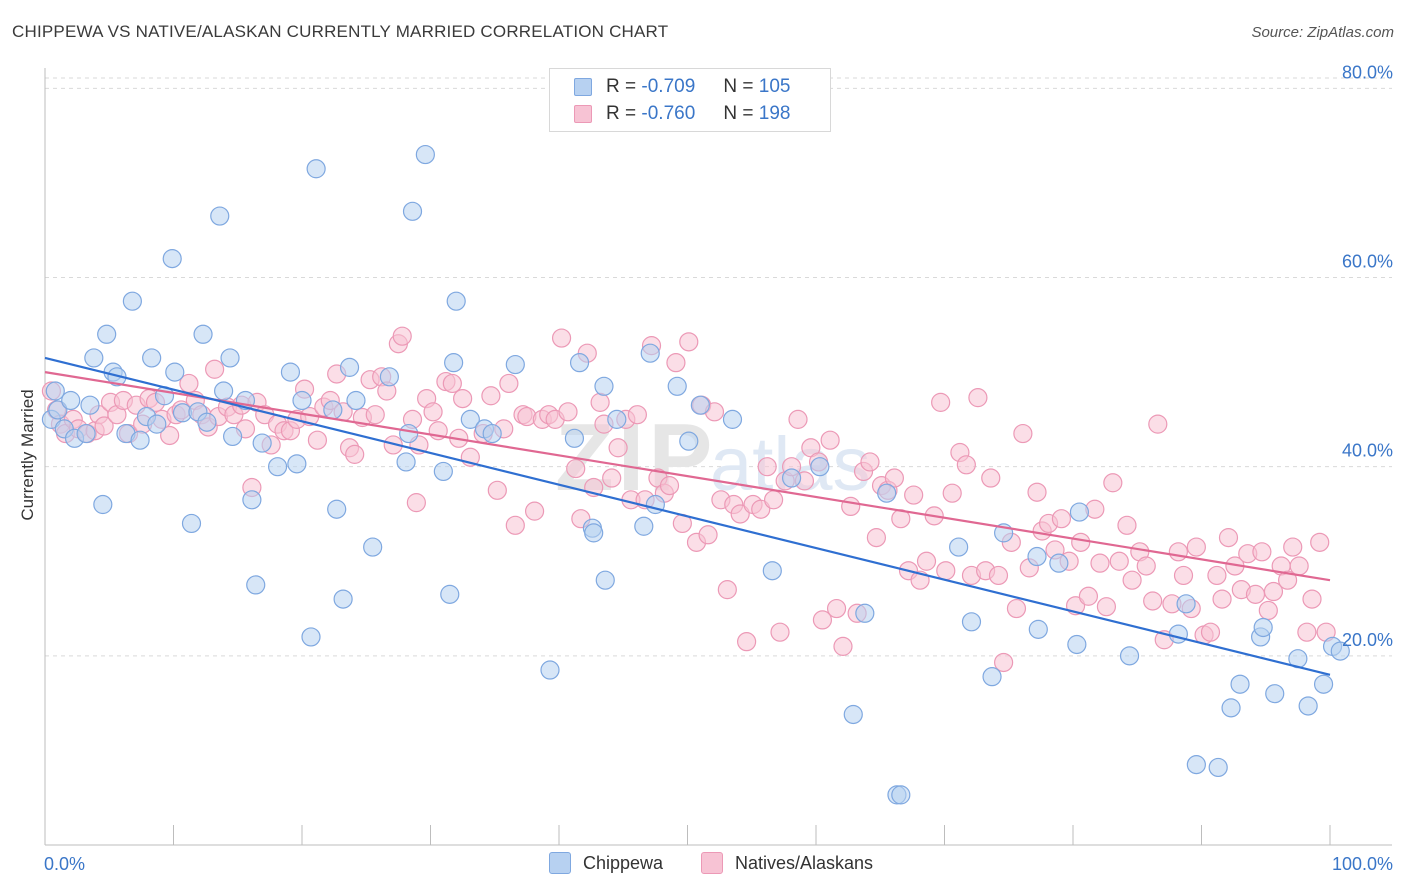 The height and width of the screenshot is (892, 1406). What do you see at coordinates (1362, 864) in the screenshot?
I see `x-tick-label: 100.0%` at bounding box center [1362, 864].